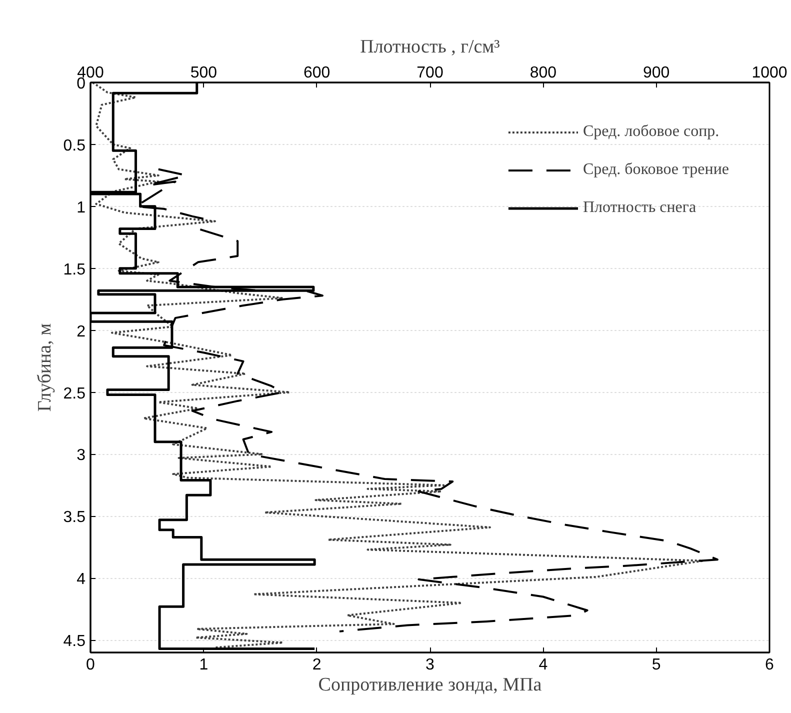 The image size is (791, 713). I want to click on y-tick-label: 2.5, so click(74, 393).